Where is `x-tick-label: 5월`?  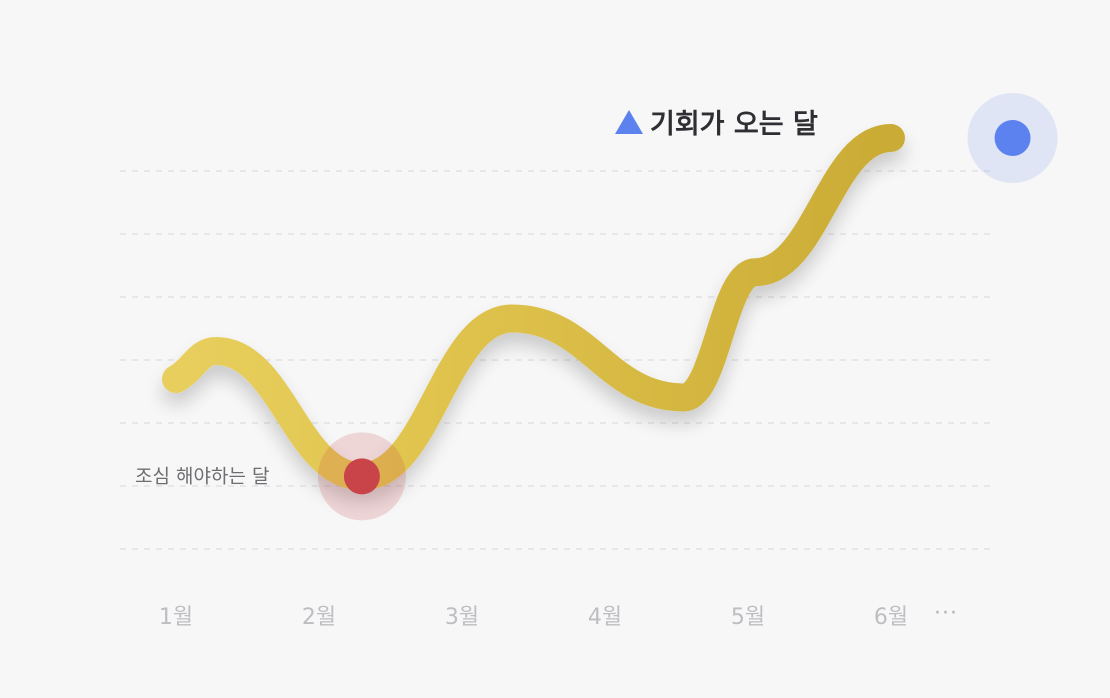
x-tick-label: 5월 is located at coordinates (748, 617).